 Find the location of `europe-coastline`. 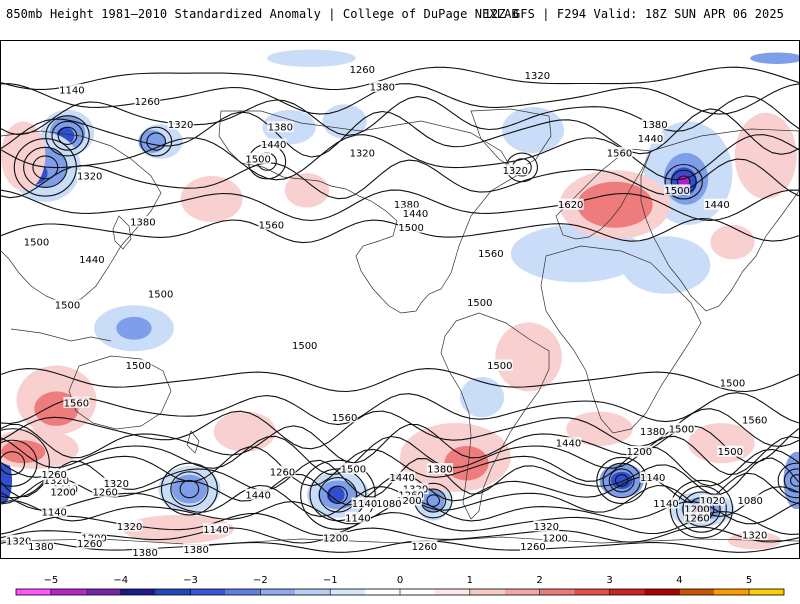

europe-coastline is located at coordinates (603, 194).